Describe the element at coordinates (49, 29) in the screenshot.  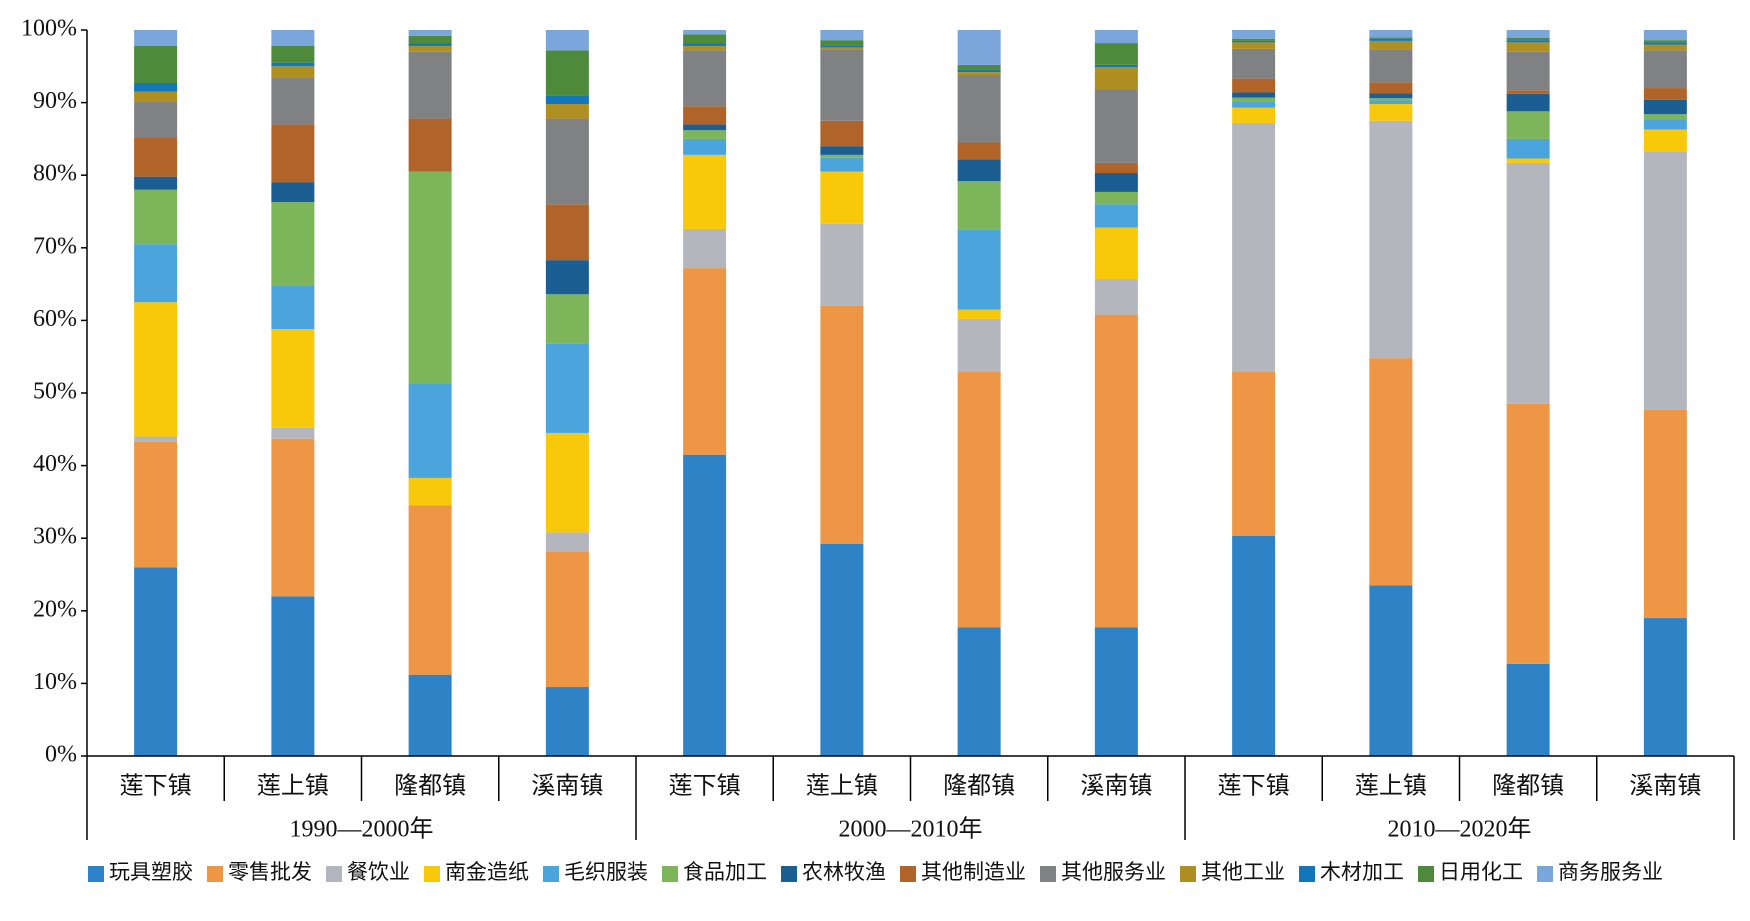
I see `y-tick-label: 100%` at that location.